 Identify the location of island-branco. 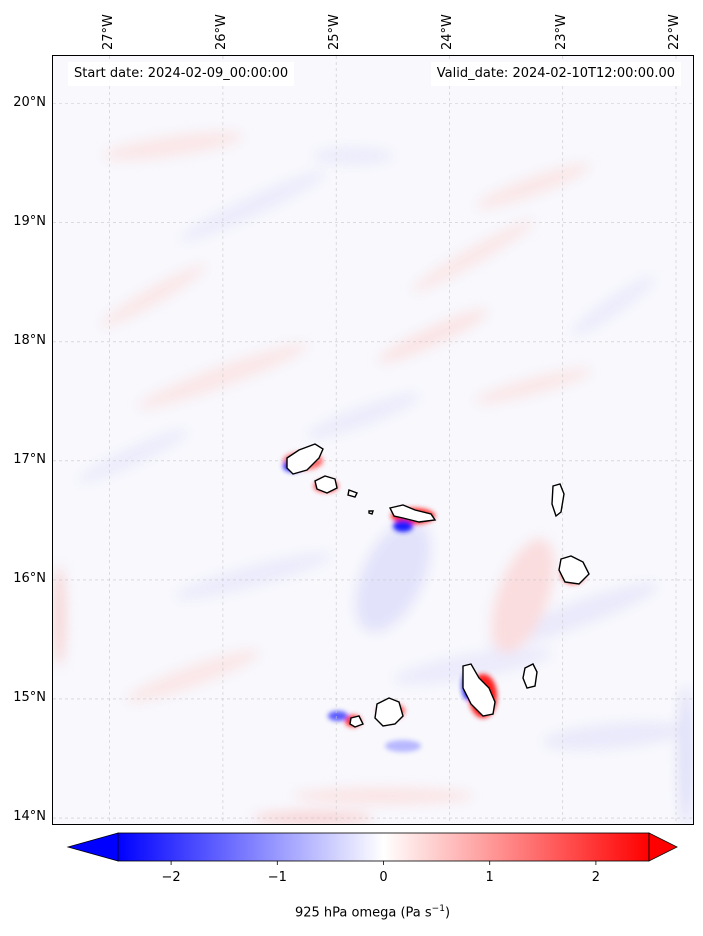
(371, 512).